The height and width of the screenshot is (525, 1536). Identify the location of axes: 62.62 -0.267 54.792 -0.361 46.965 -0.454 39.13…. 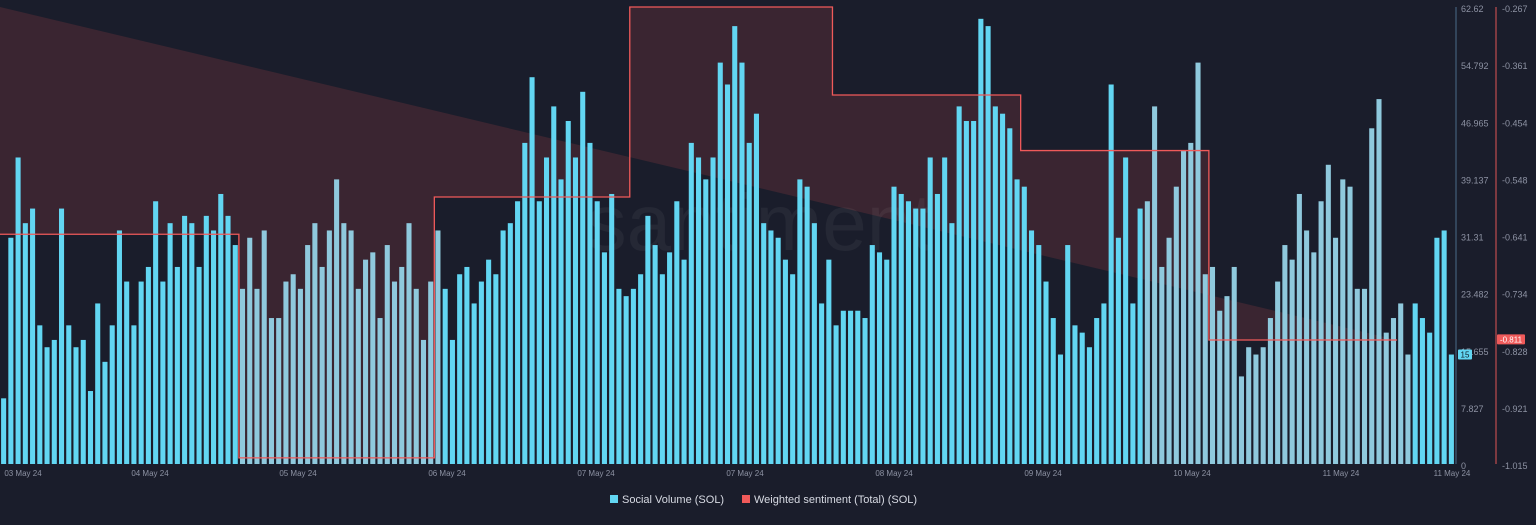
(1491, 237).